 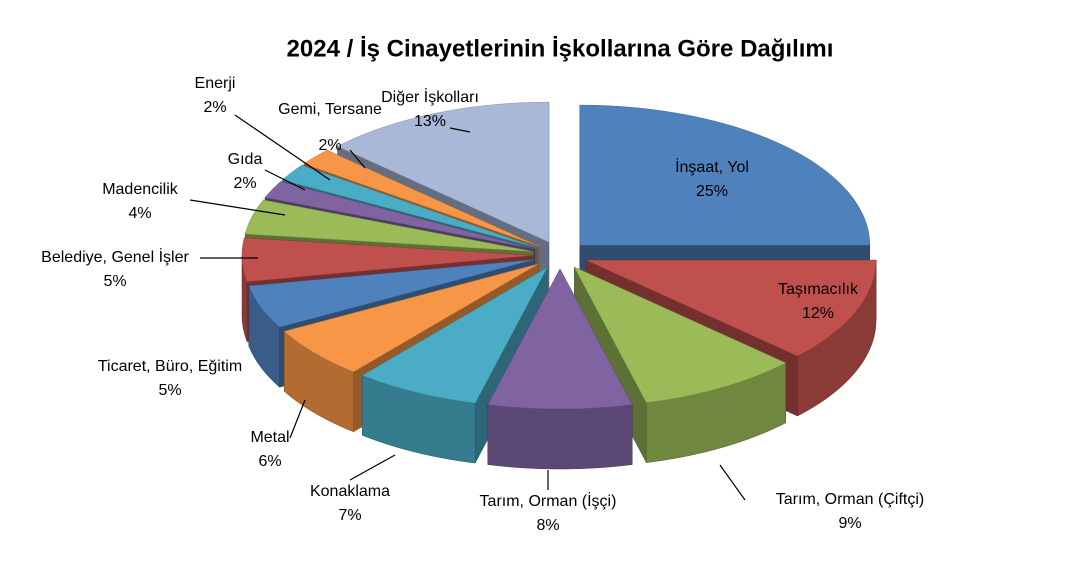 I want to click on category-label: Taşımacılık, so click(x=818, y=289).